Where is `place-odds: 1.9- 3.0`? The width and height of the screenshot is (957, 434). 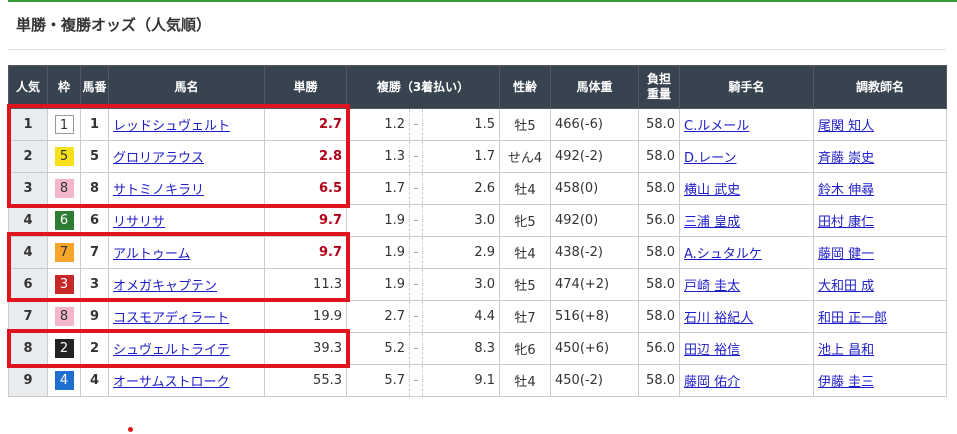 place-odds: 1.9- 3.0 is located at coordinates (423, 220).